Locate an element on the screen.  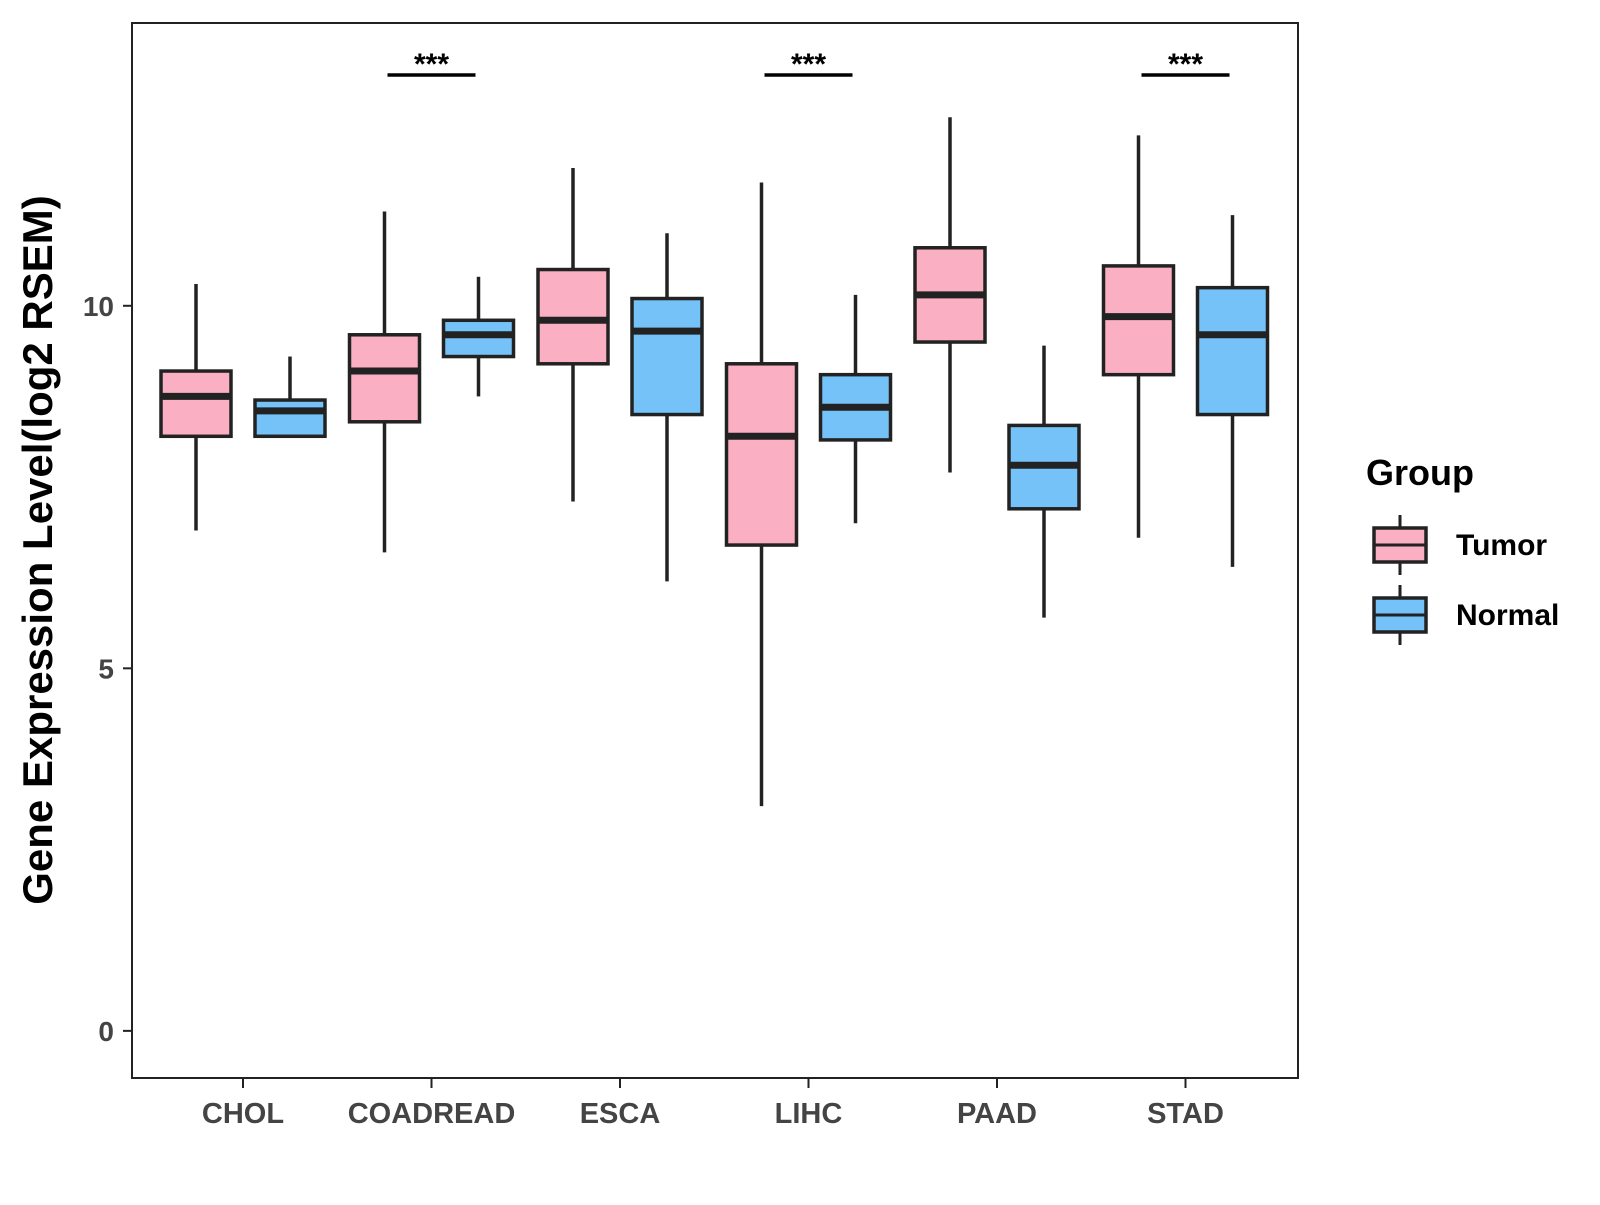
y-tick-label: 10 is located at coordinates (98, 306).